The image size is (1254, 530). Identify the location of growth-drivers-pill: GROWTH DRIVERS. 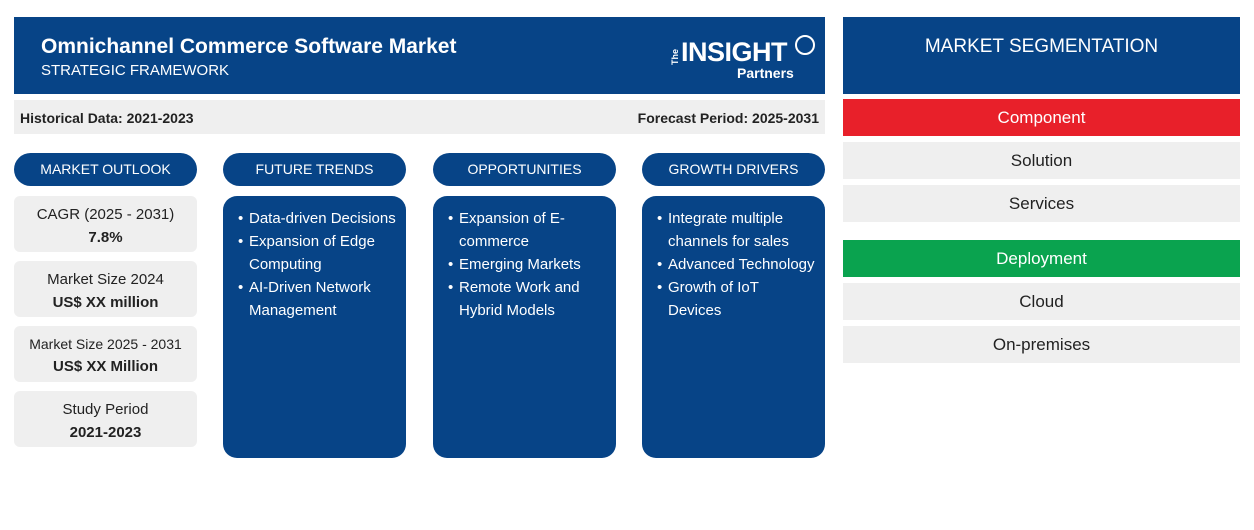
(733, 169).